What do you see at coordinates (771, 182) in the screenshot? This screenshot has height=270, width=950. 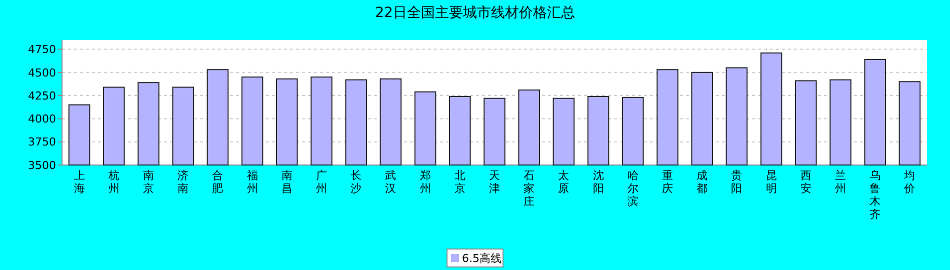 I see `x-tick-label: 昆明` at bounding box center [771, 182].